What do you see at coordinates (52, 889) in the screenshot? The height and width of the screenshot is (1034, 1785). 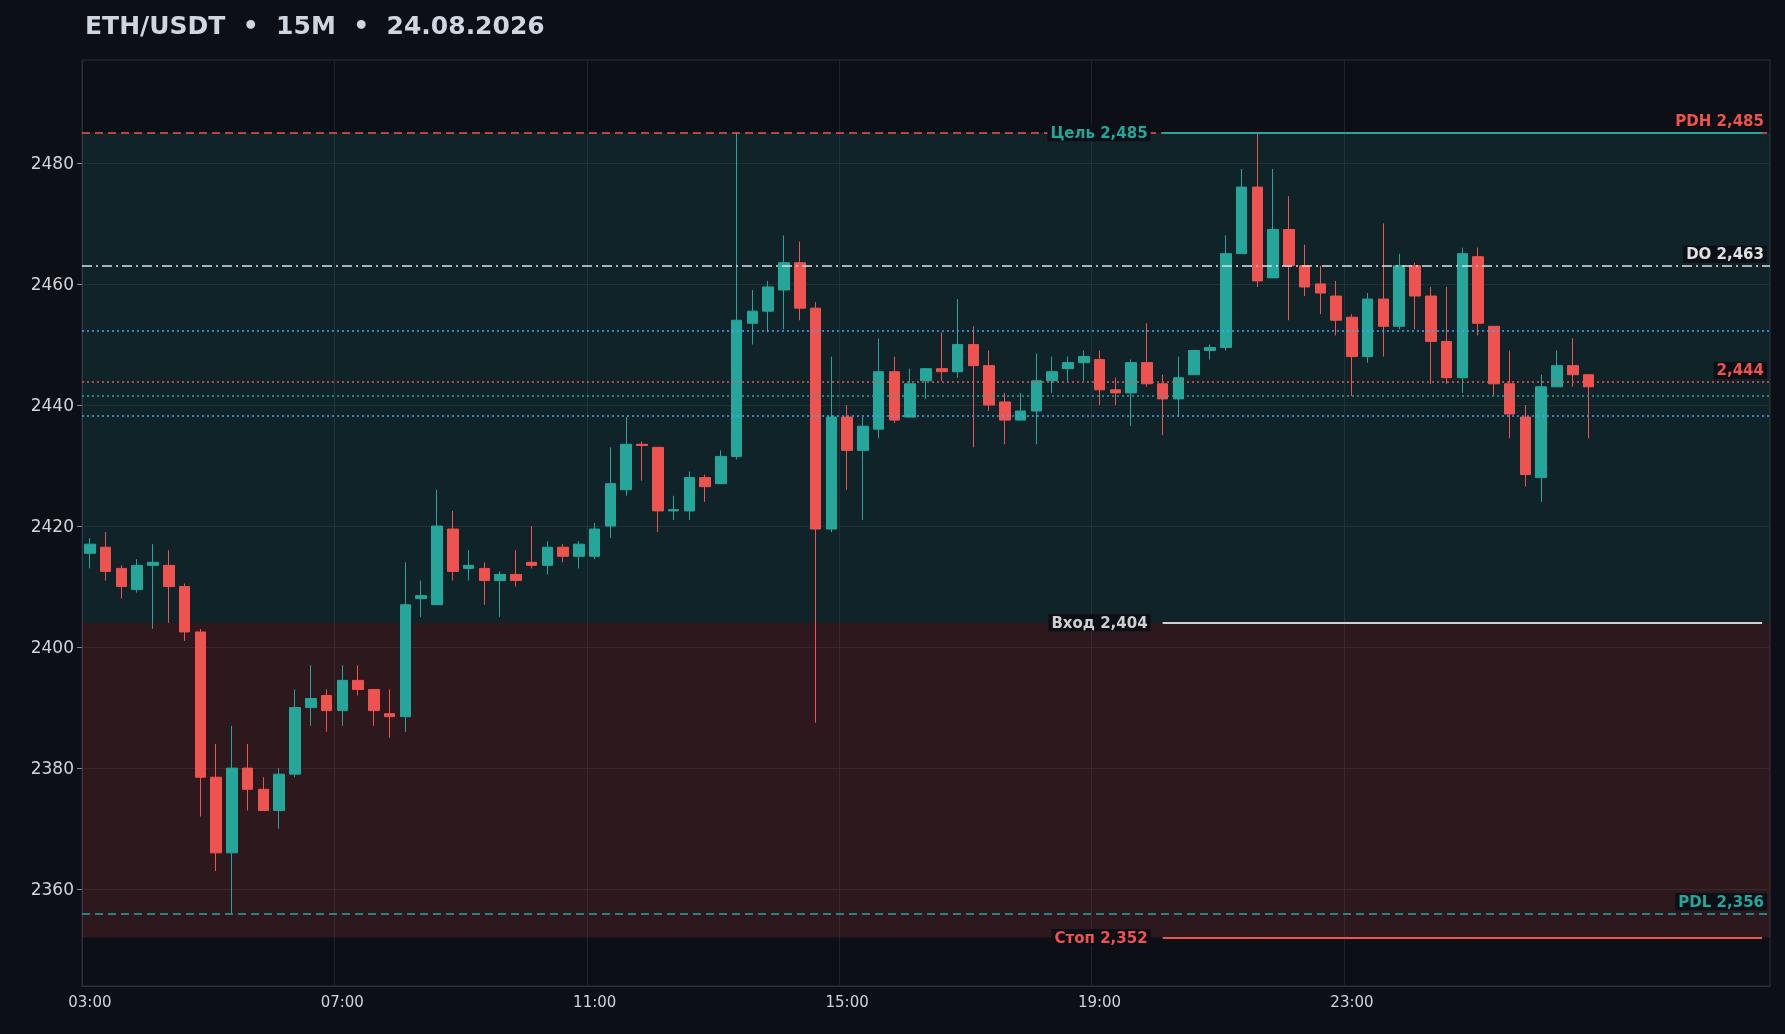 I see `y-tick-label: 2360` at bounding box center [52, 889].